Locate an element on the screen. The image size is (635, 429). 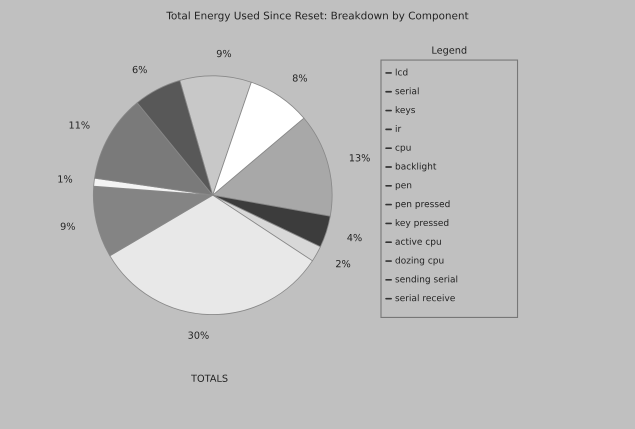
text: keys is located at coordinates (406, 110).